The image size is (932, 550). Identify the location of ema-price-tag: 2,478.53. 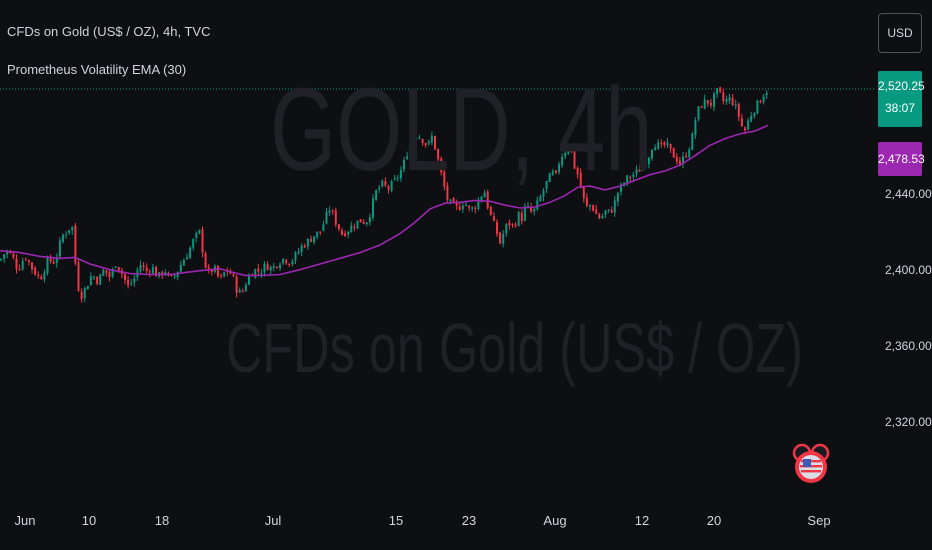
(901, 159).